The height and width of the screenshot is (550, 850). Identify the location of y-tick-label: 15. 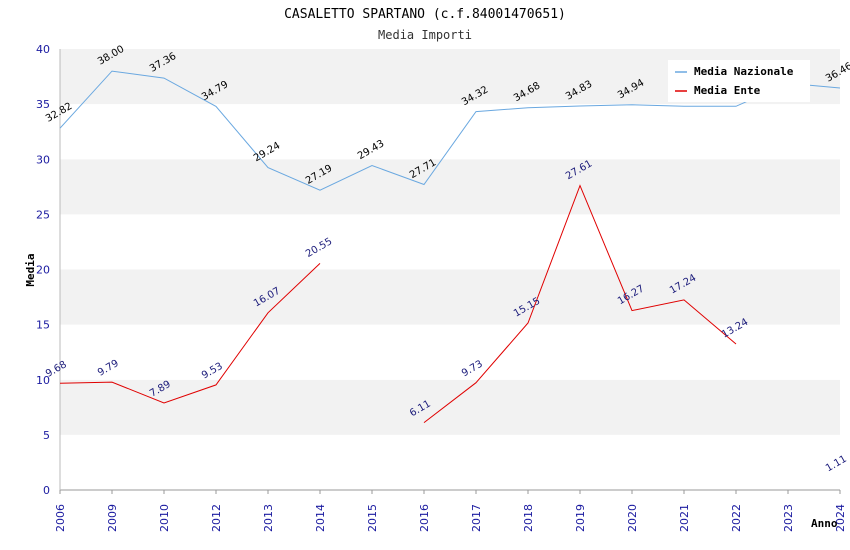
(43, 325).